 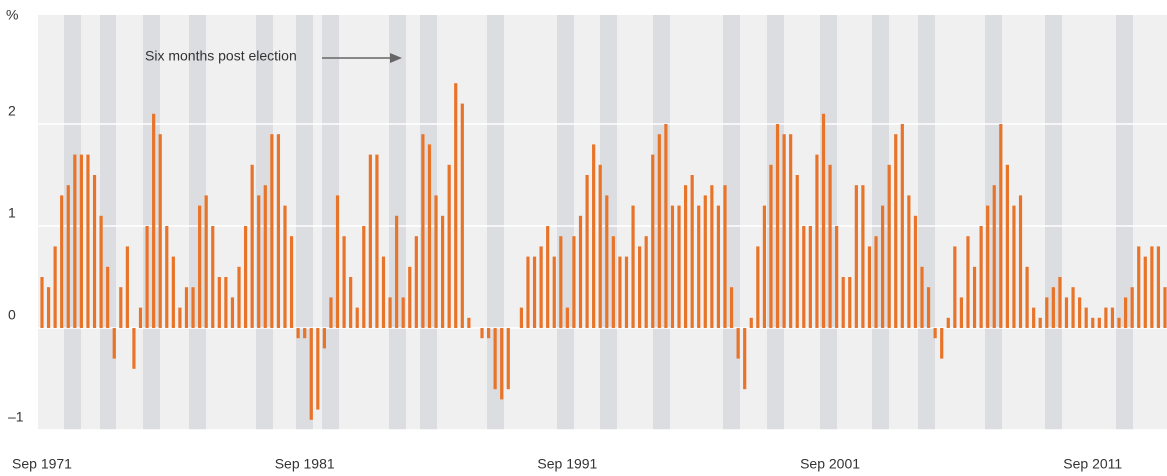 What do you see at coordinates (16, 417) in the screenshot?
I see `y-tick-label: –1` at bounding box center [16, 417].